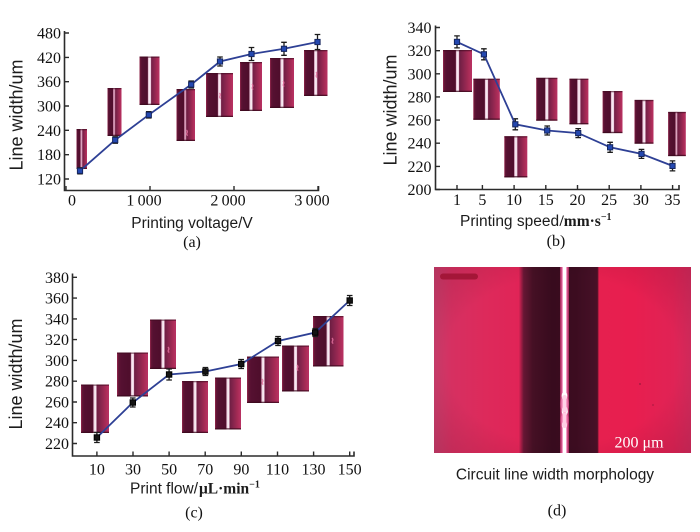  What do you see at coordinates (311, 201) in the screenshot?
I see `svg-text: 3 000` at bounding box center [311, 201].